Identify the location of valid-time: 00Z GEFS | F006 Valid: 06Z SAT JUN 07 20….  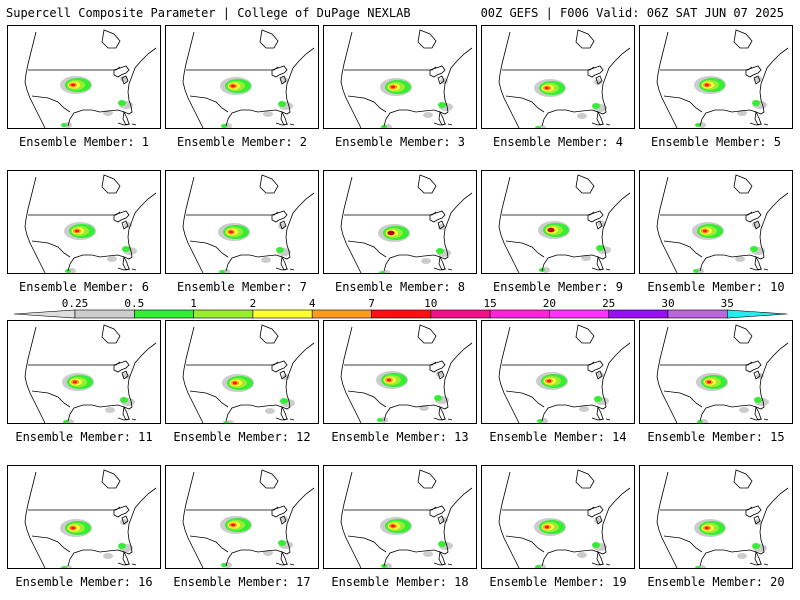
(632, 13).